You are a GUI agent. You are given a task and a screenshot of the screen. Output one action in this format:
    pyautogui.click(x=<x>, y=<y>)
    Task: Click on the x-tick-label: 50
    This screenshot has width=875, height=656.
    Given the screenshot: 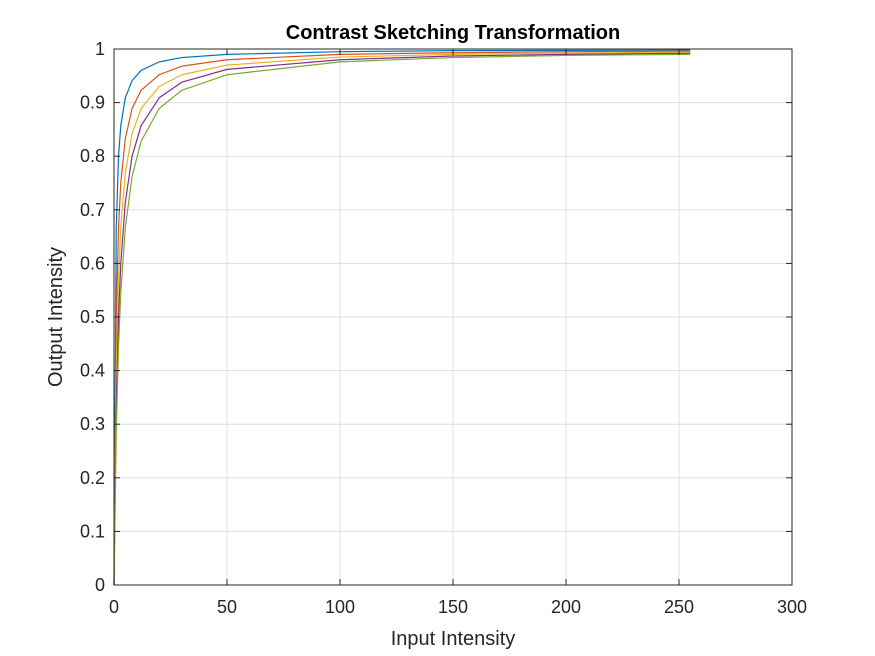 What is the action you would take?
    pyautogui.click(x=227, y=607)
    